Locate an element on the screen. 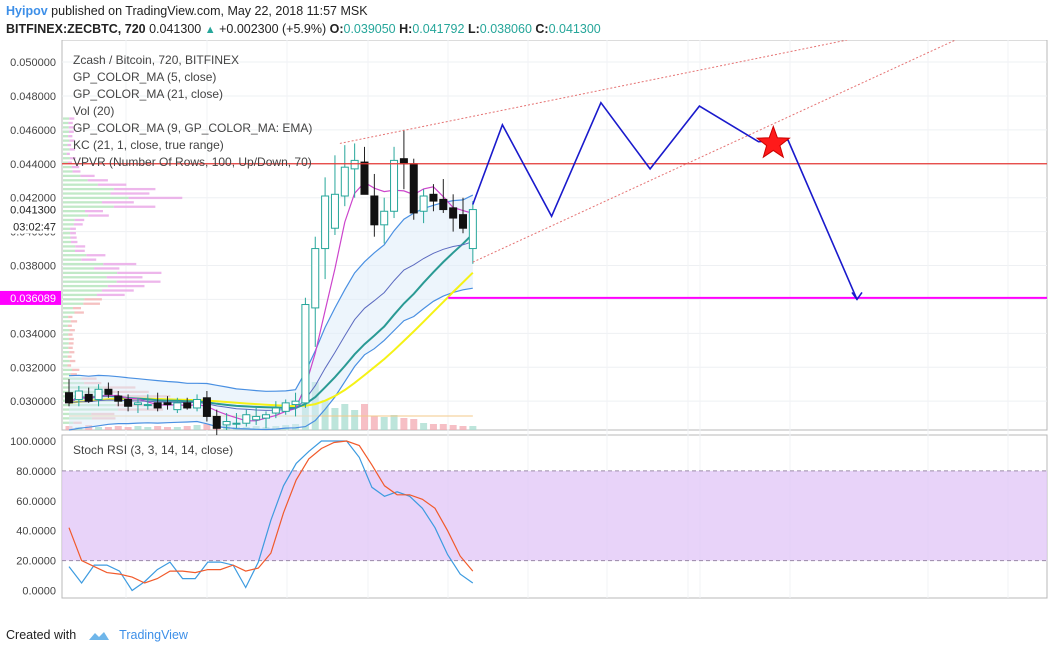 The image size is (1053, 654). legend-title: Zcash / Bitcoin, 720, BITFINEX is located at coordinates (156, 60).